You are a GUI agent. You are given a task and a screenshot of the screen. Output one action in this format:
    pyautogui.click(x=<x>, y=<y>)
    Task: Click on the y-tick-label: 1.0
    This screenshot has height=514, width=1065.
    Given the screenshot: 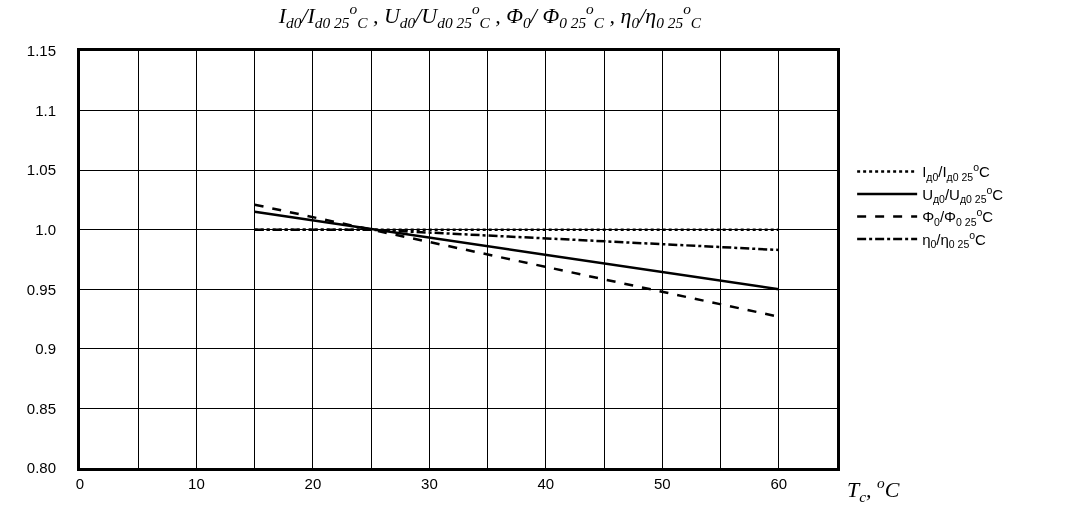 What is the action you would take?
    pyautogui.click(x=45, y=229)
    